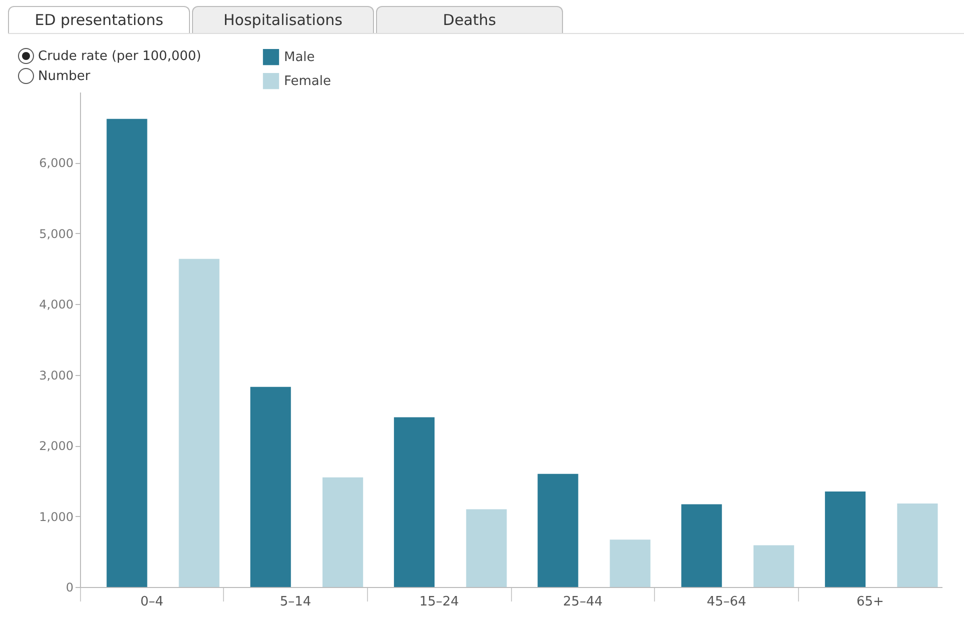 The height and width of the screenshot is (623, 964). I want to click on x-tick-label: 5–14, so click(296, 602).